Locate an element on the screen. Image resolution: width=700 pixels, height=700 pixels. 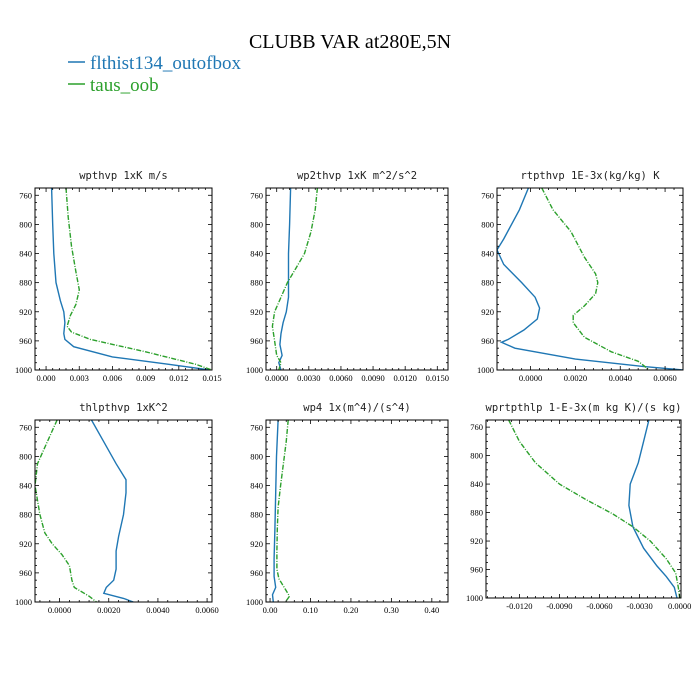
x-tick-label: 0.0020 is located at coordinates (108, 610).